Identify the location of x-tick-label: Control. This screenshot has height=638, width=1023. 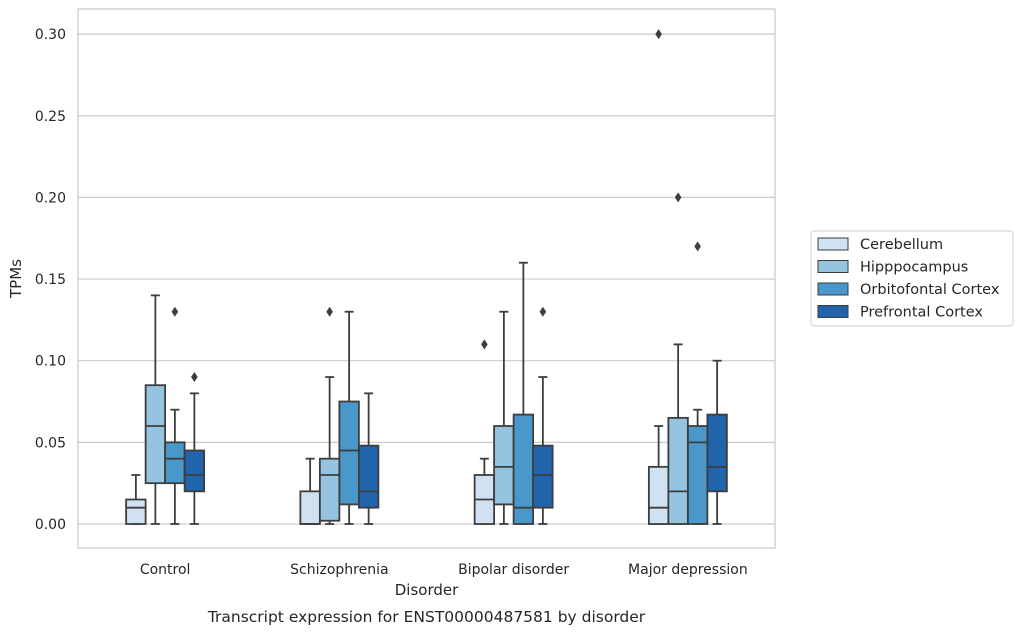
(165, 570).